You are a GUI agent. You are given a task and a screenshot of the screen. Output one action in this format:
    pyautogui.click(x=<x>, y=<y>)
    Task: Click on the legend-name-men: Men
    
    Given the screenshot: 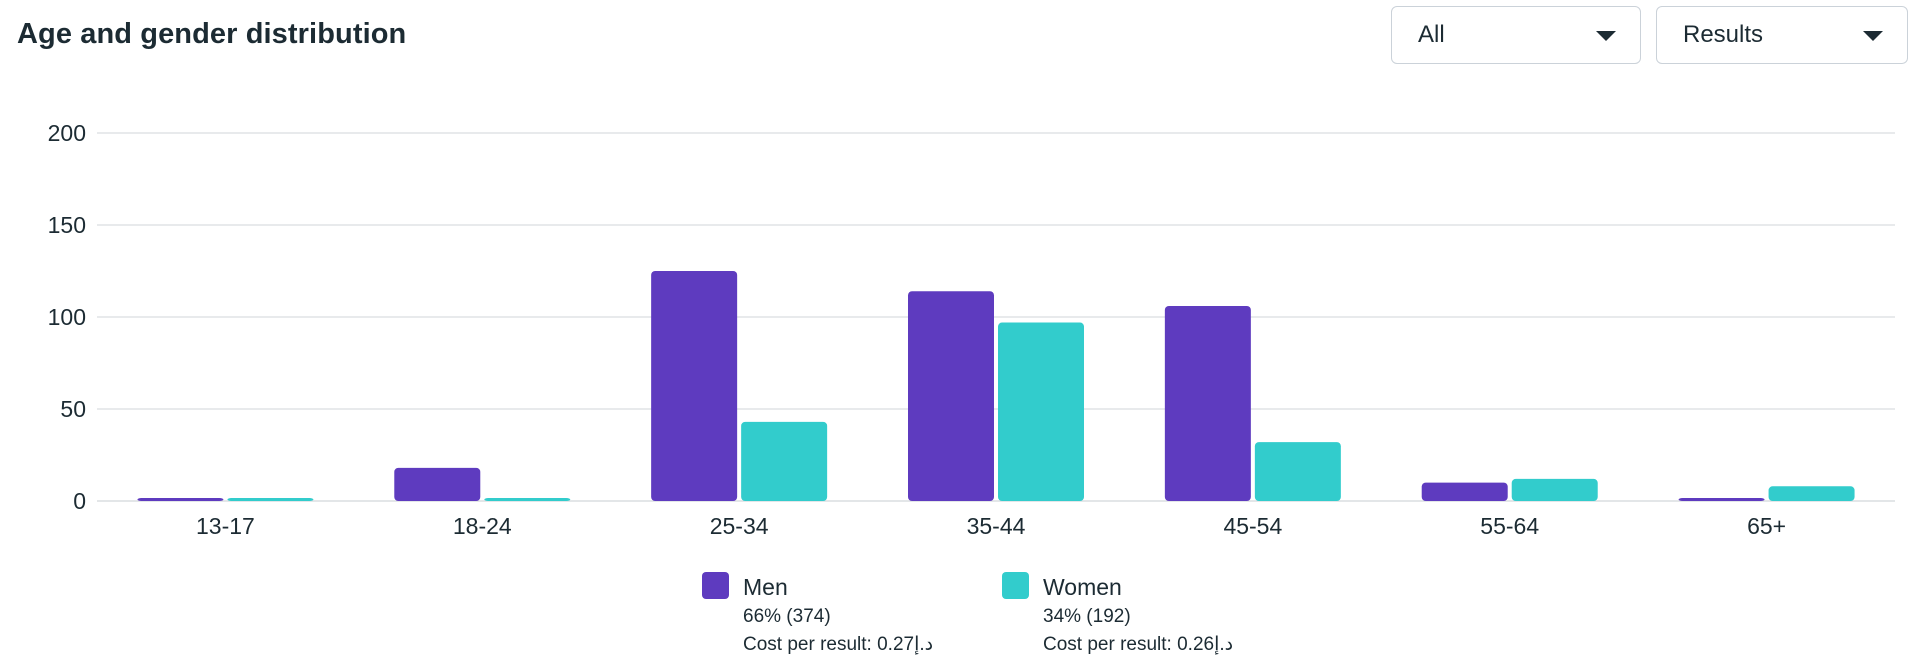 What is the action you would take?
    pyautogui.click(x=765, y=587)
    